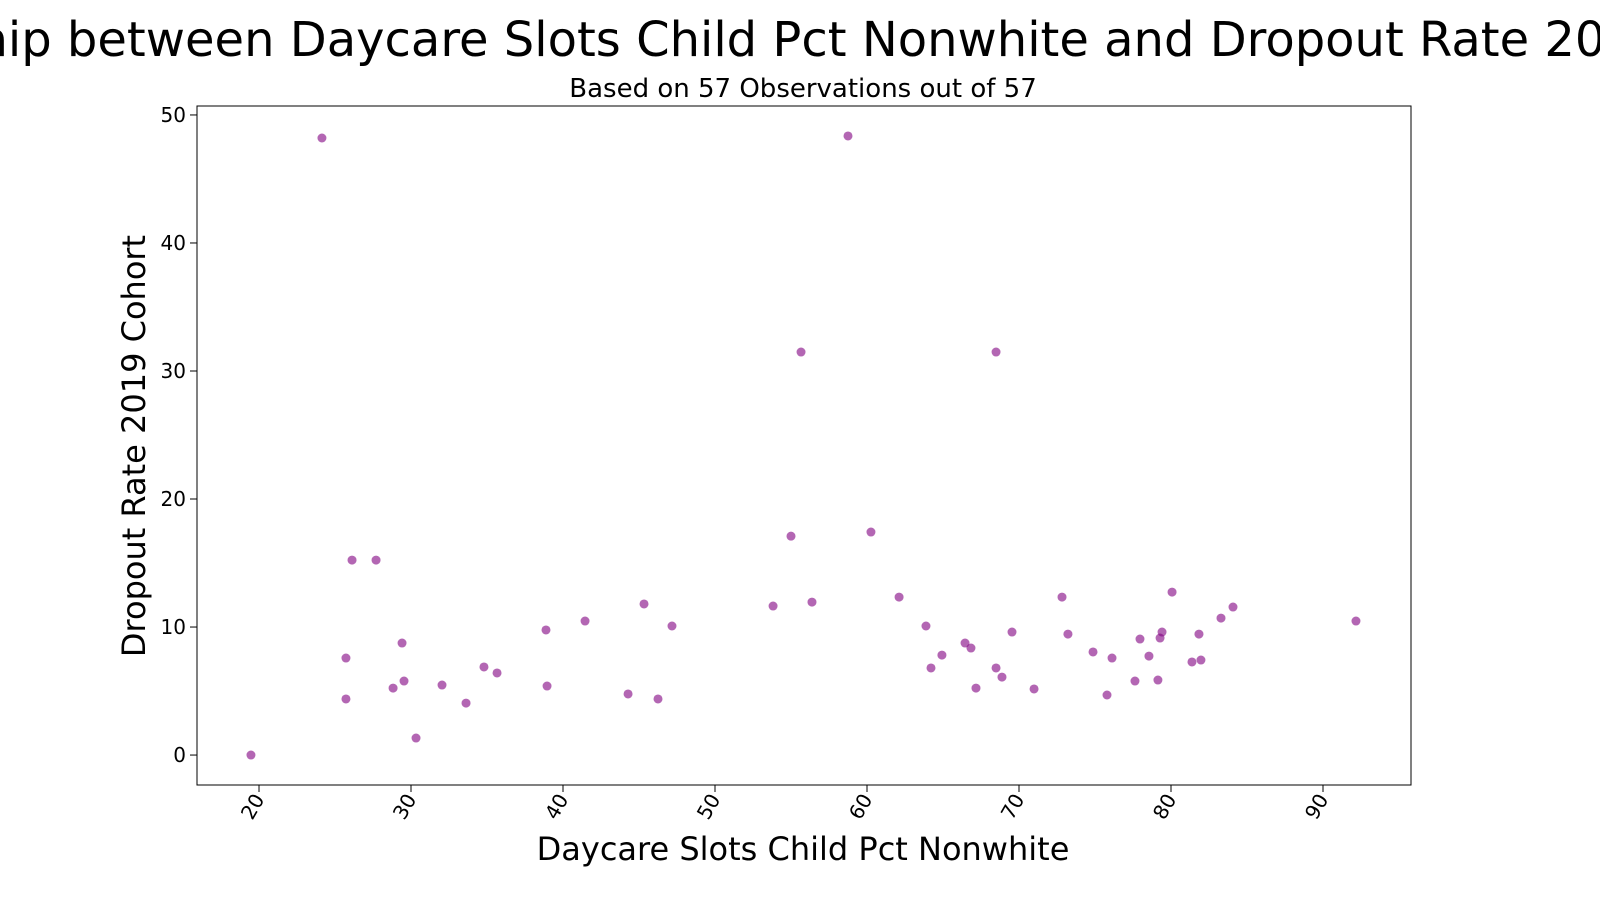 The image size is (1600, 900). I want to click on y-tick-label: 40, so click(173, 243).